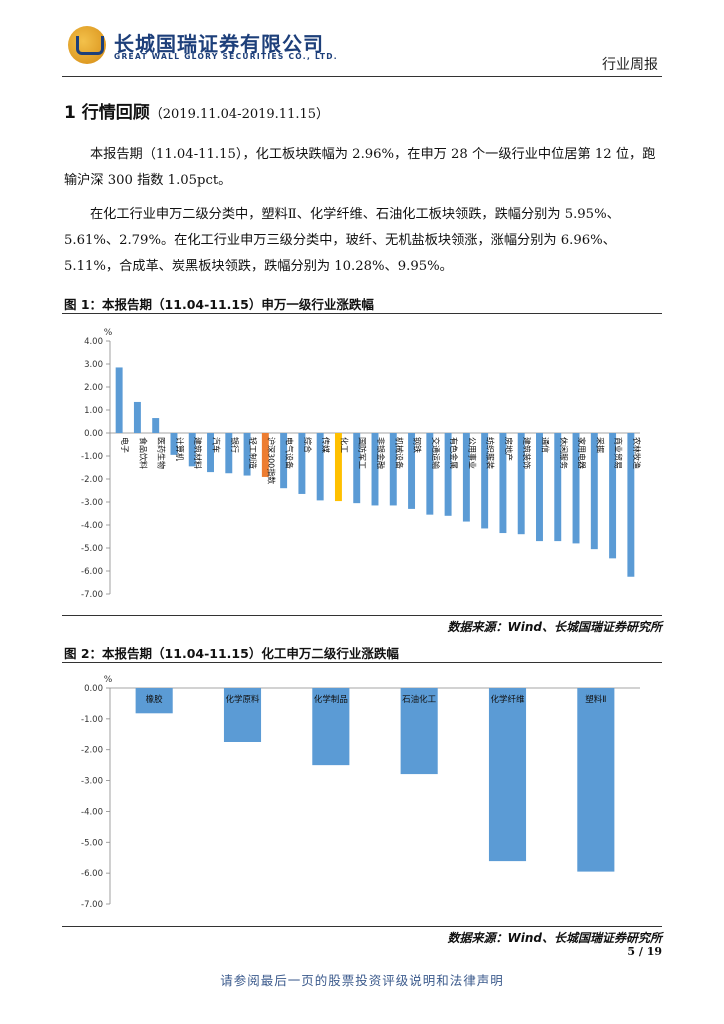  Describe the element at coordinates (92, 572) in the screenshot. I see `chart-1-y-tick-label: -6.00` at that location.